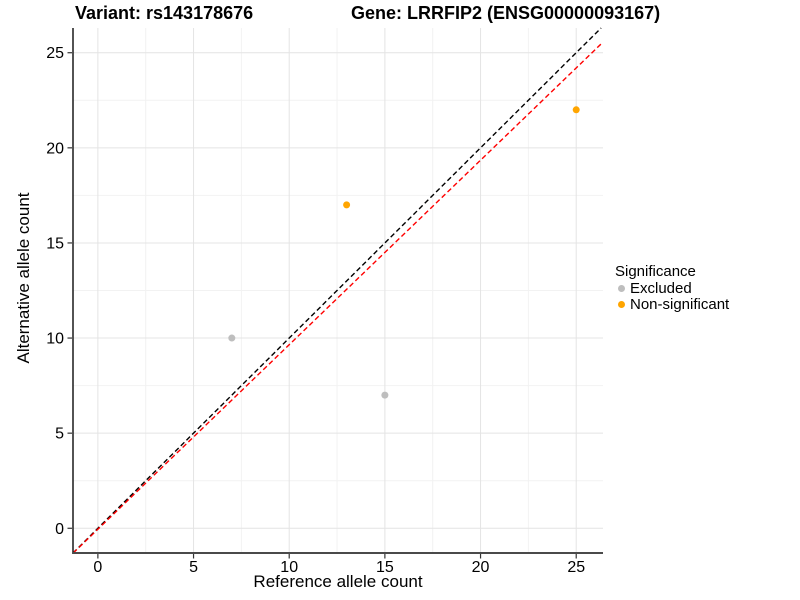  Describe the element at coordinates (621, 288) in the screenshot. I see `excluded-dot-icon` at that location.